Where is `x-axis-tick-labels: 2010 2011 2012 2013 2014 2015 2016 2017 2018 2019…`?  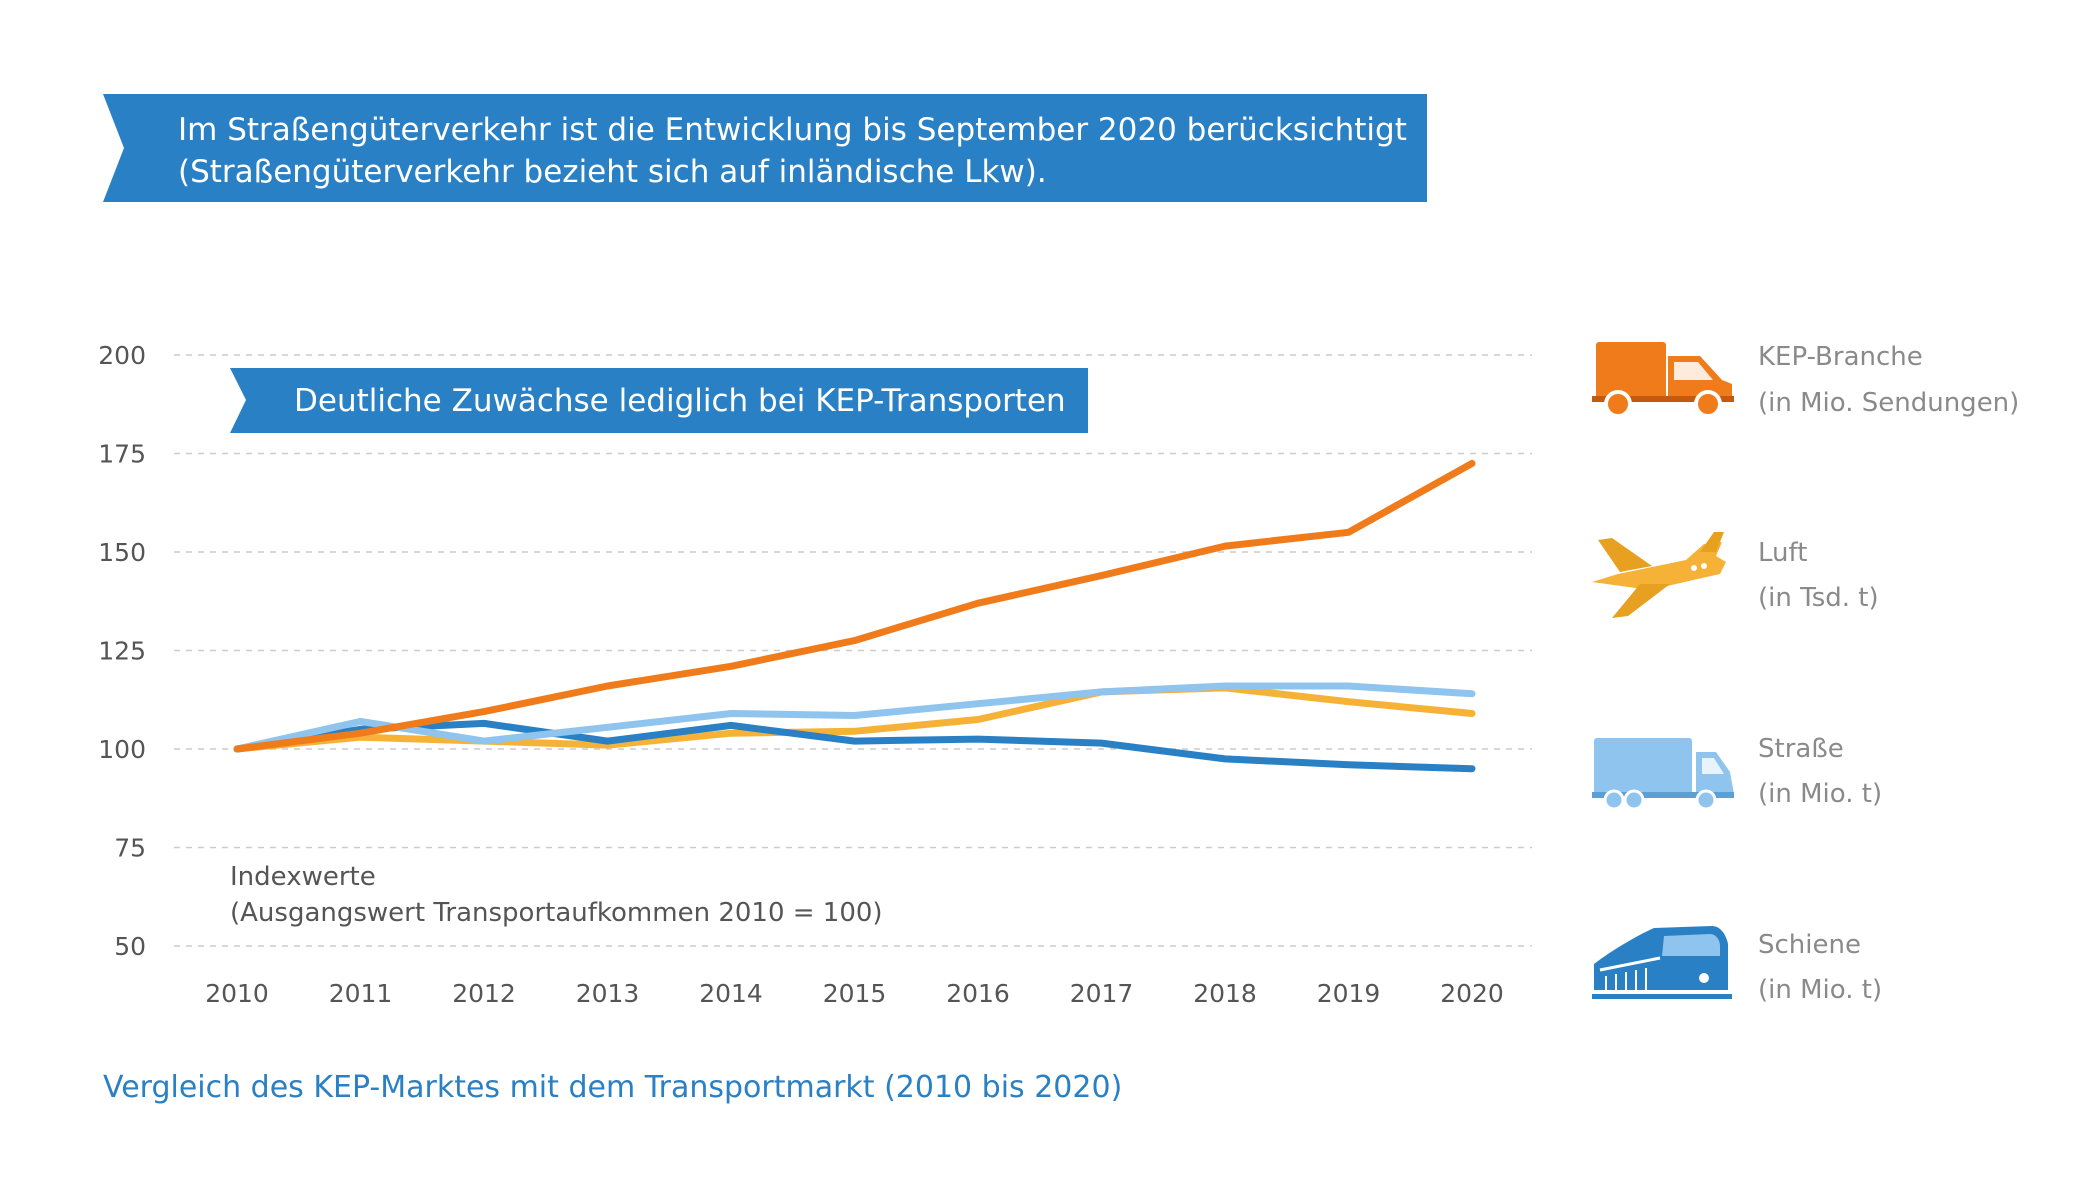
x-axis-tick-labels: 2010 2011 2012 2013 2014 2015 2016 2017 2018 2019… is located at coordinates (854, 993).